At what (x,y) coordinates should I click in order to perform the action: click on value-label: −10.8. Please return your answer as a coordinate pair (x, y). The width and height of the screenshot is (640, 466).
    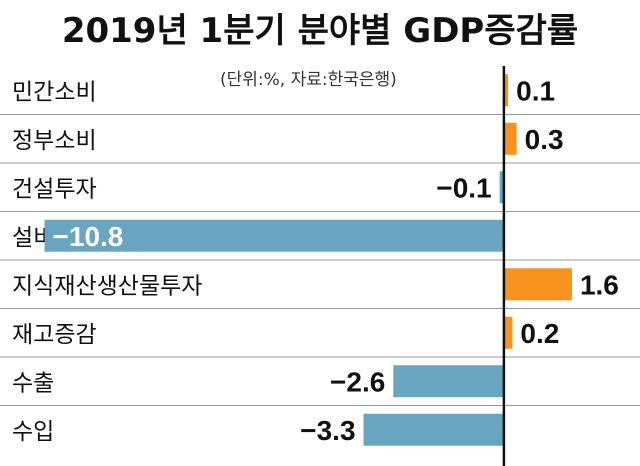
    Looking at the image, I should click on (88, 236).